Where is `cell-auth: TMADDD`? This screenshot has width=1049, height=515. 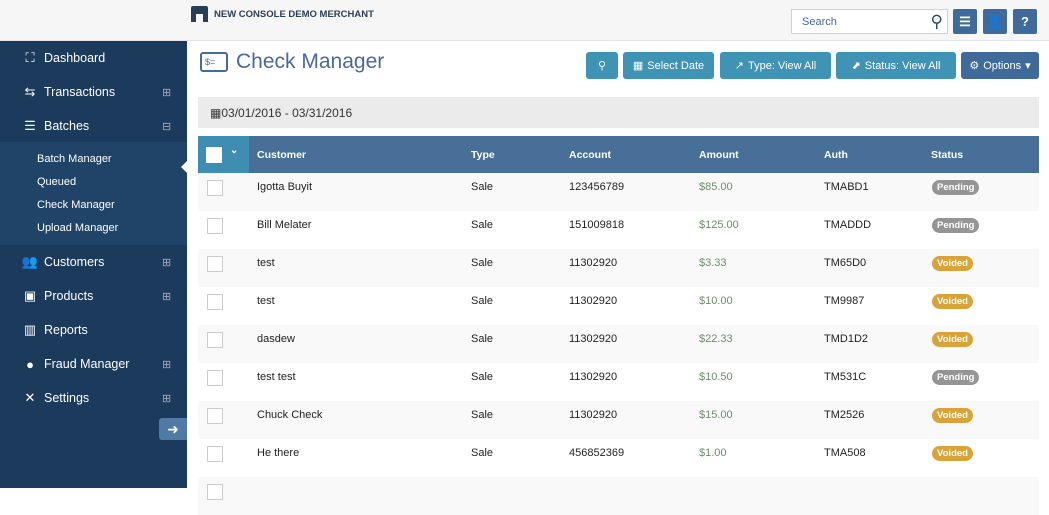
cell-auth: TMADDD is located at coordinates (848, 225).